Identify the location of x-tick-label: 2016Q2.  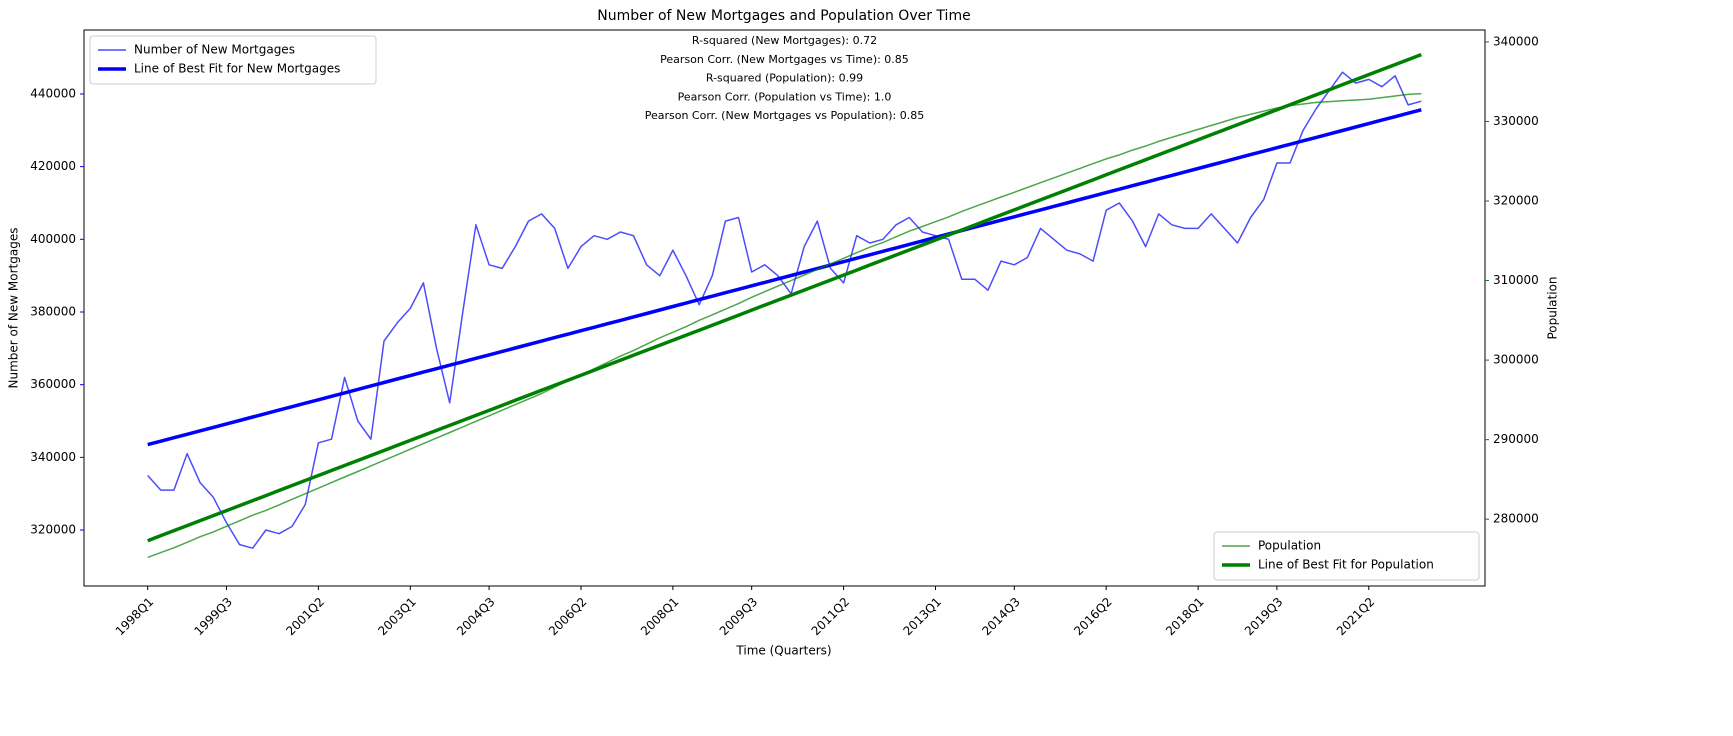
(1093, 617).